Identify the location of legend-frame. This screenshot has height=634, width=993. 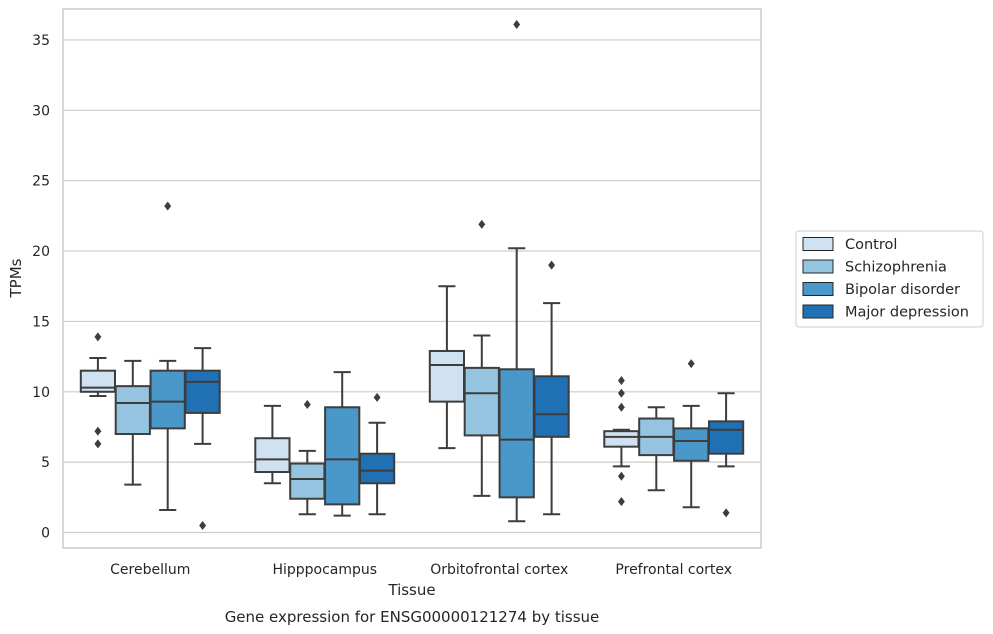
(889, 279).